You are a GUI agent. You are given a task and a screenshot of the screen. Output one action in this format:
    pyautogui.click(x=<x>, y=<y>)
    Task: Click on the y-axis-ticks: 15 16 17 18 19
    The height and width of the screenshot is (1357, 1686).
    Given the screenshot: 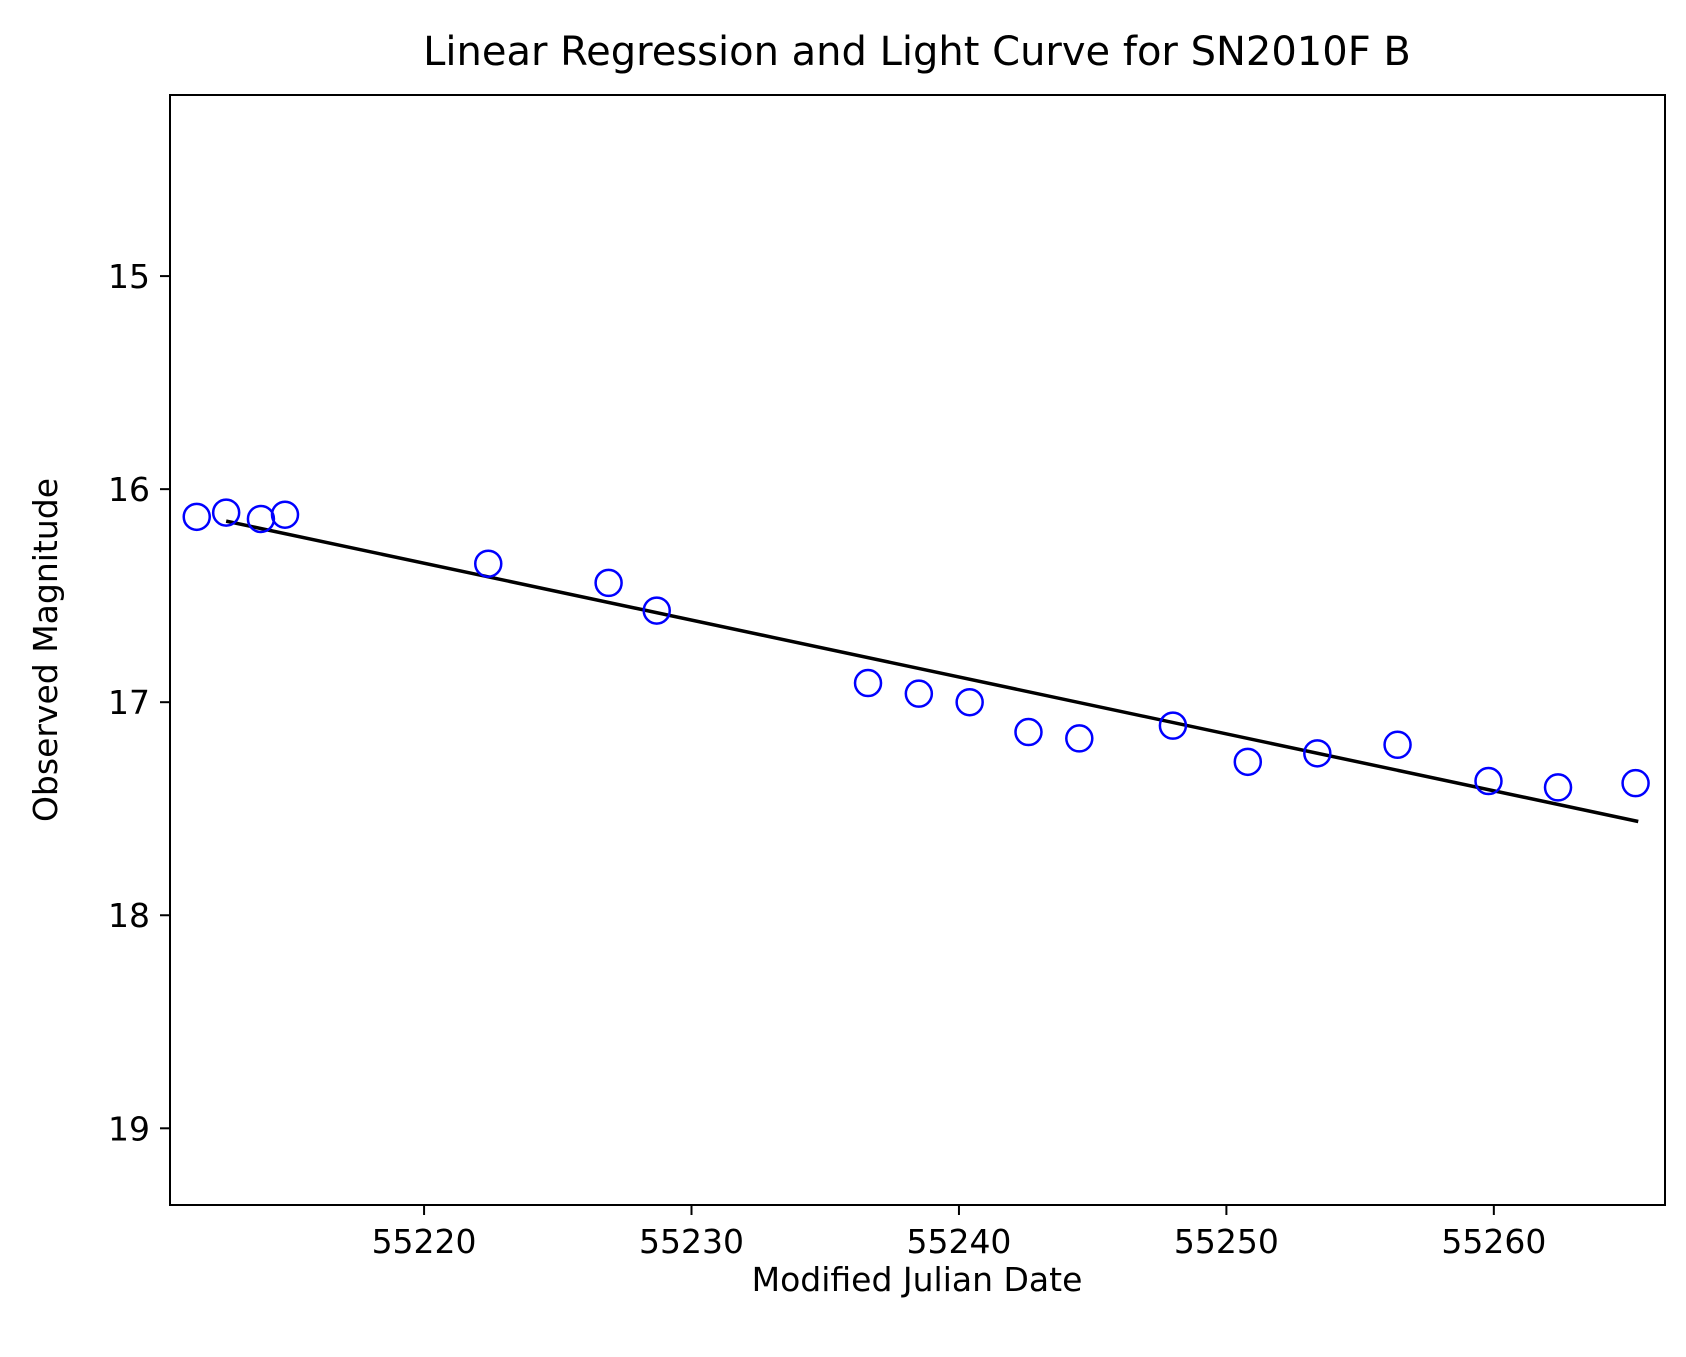 What is the action you would take?
    pyautogui.click(x=139, y=702)
    